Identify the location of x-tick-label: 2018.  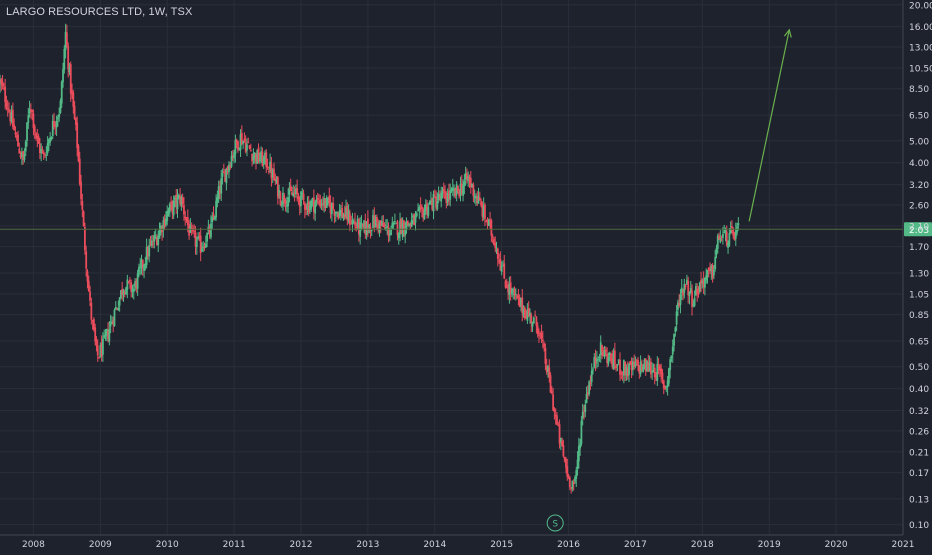
(702, 545).